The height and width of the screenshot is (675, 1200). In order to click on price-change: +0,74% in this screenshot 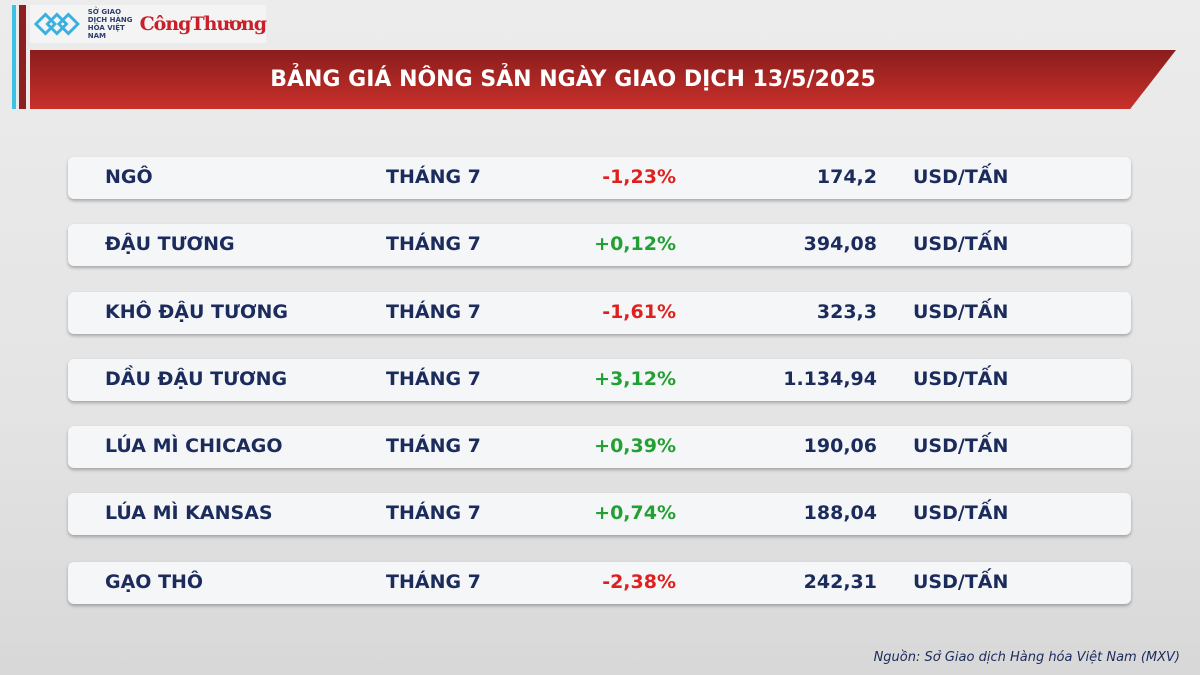, I will do `click(635, 513)`.